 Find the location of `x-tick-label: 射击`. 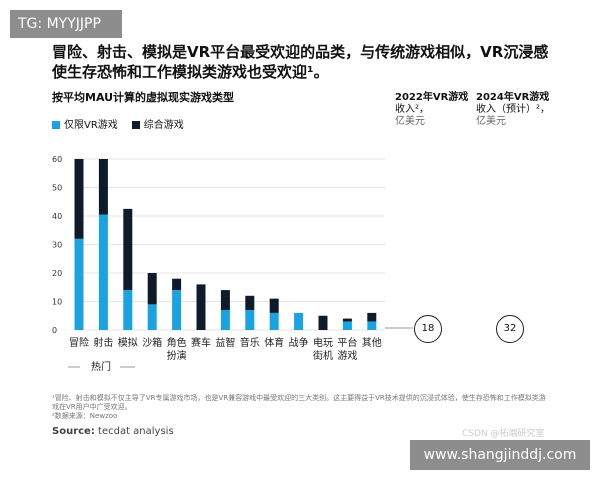

x-tick-label: 射击 is located at coordinates (103, 343).